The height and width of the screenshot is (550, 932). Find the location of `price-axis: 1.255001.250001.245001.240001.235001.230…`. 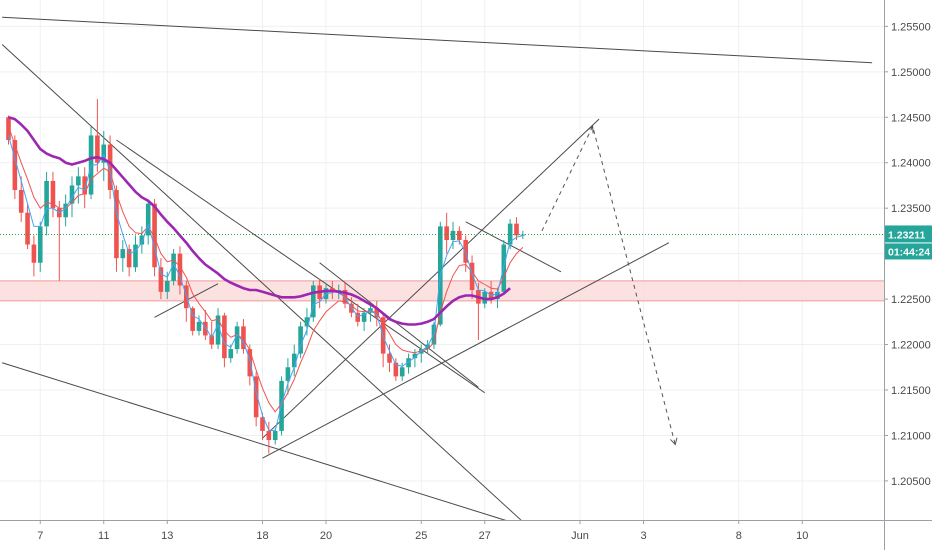

price-axis: 1.255001.250001.245001.240001.235001.230… is located at coordinates (908, 275).